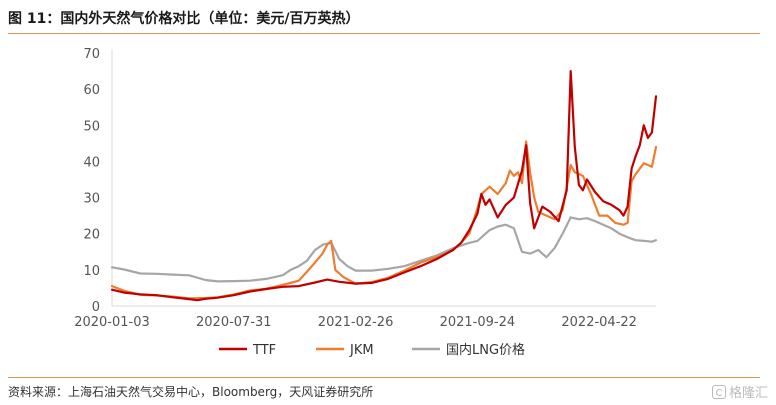 Image resolution: width=776 pixels, height=405 pixels. I want to click on source-divider, so click(384, 377).